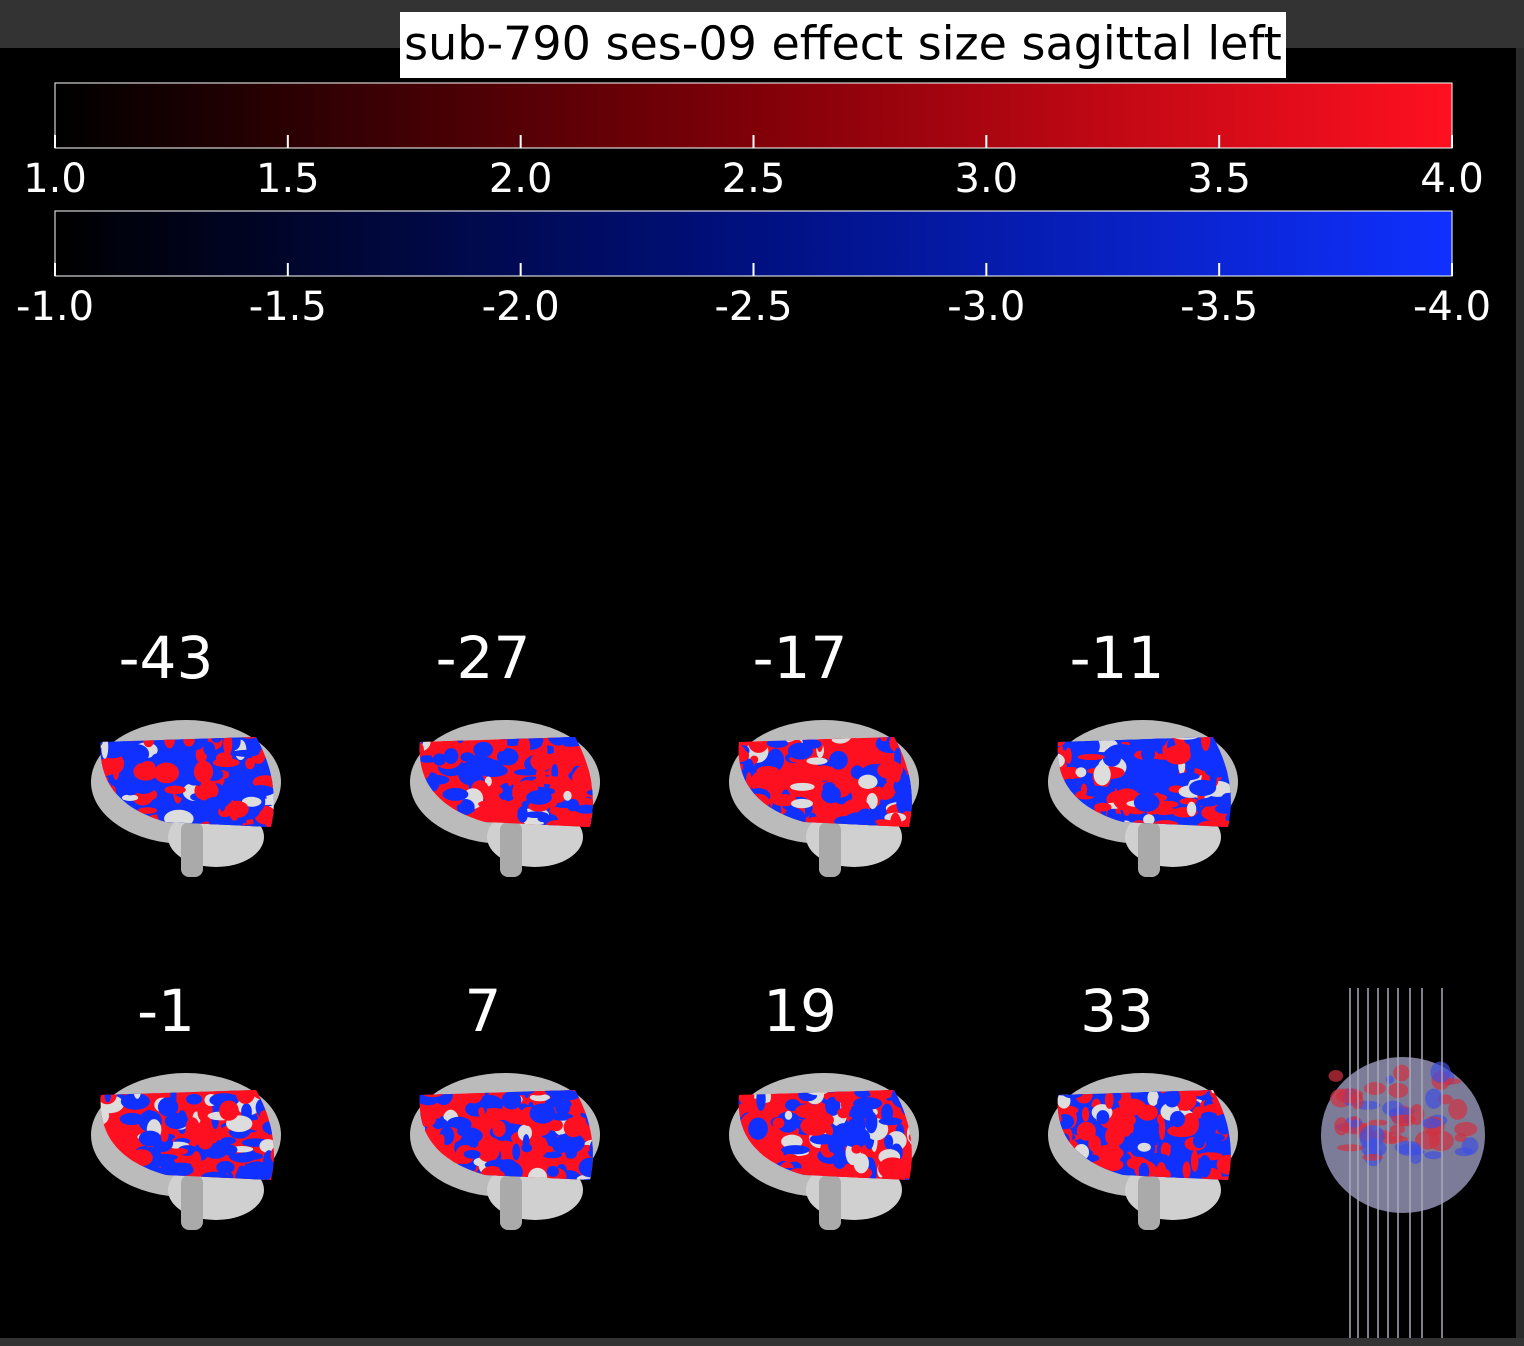 Image resolution: width=1524 pixels, height=1346 pixels. What do you see at coordinates (55, 307) in the screenshot?
I see `colorbar-tick-label: -1.0` at bounding box center [55, 307].